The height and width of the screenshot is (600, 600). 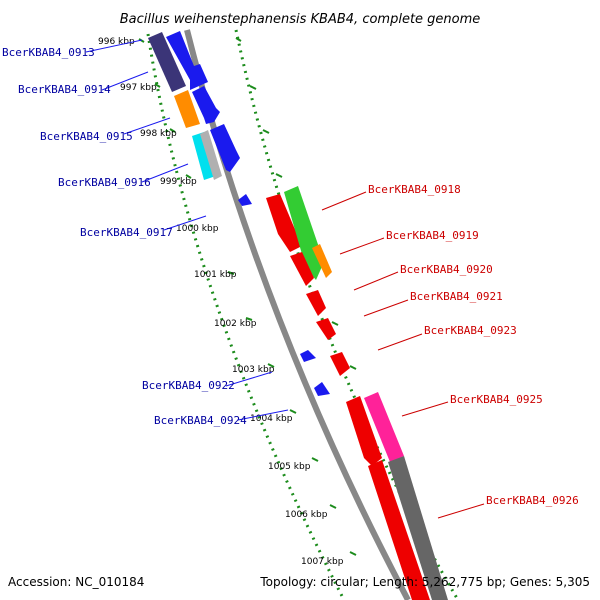 What do you see at coordinates (178, 182) in the screenshot?
I see `kbp-label: 999 kbp` at bounding box center [178, 182].